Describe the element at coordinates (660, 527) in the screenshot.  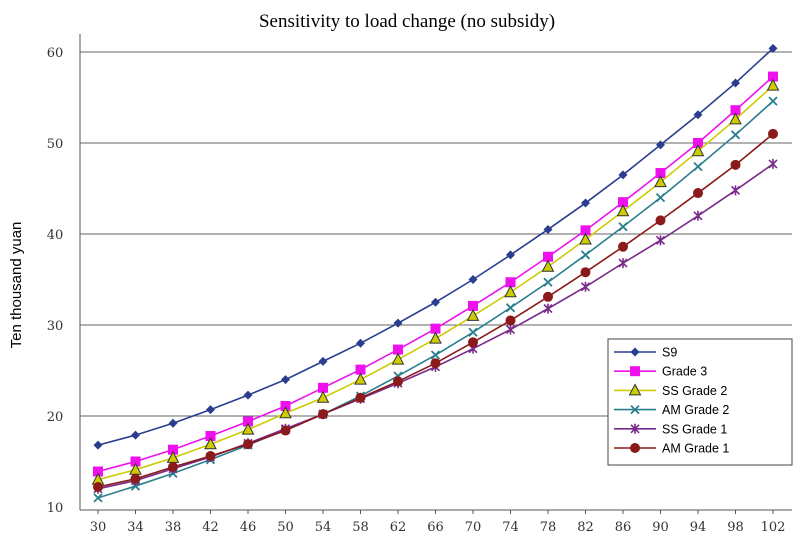
I see `x-tick-label: 90` at that location.